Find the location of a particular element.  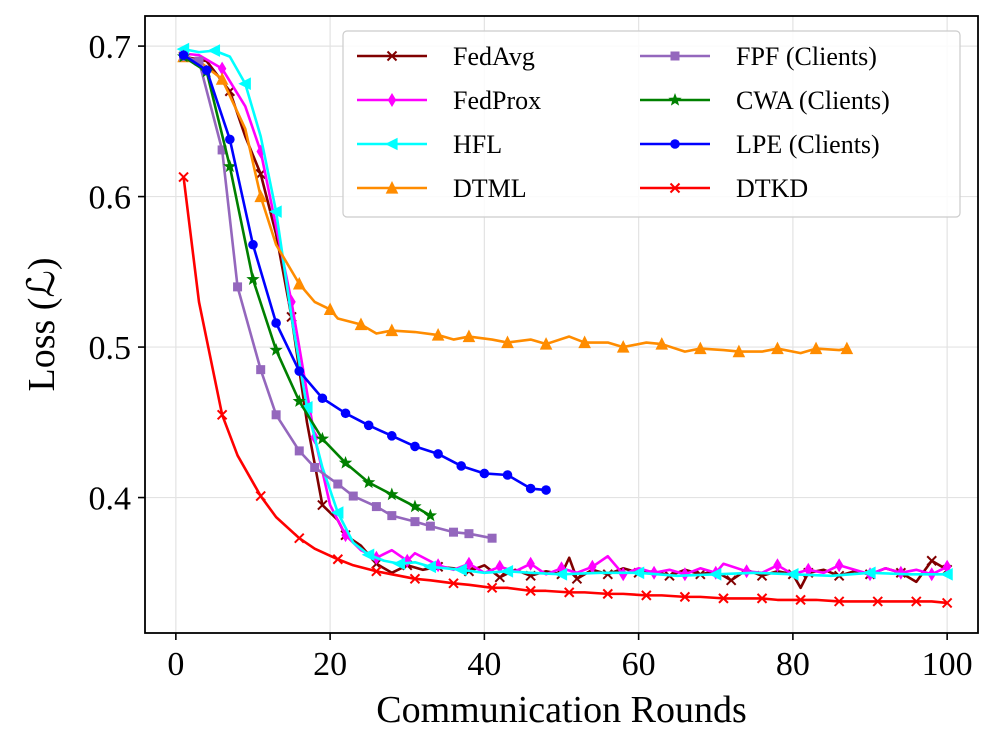

x-tick-label: 0 is located at coordinates (175, 664).